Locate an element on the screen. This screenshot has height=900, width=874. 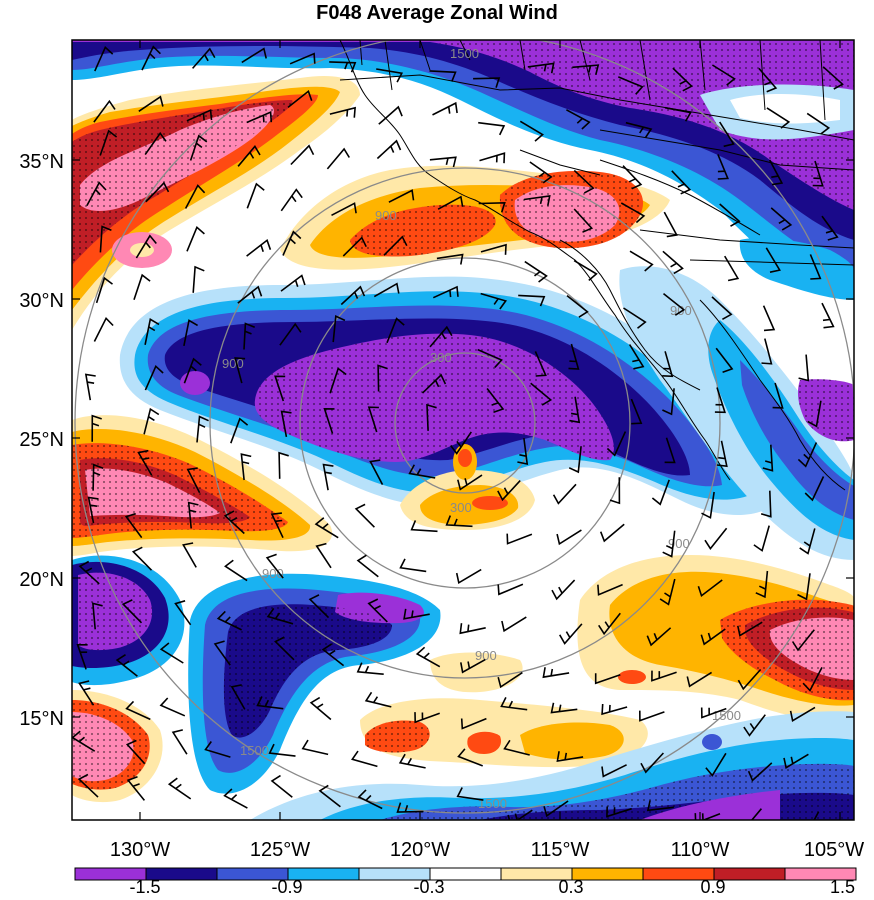
lon-tick-labels: 130°W 125°W 120°W 115°W 110°W 105°W is located at coordinates (487, 850).